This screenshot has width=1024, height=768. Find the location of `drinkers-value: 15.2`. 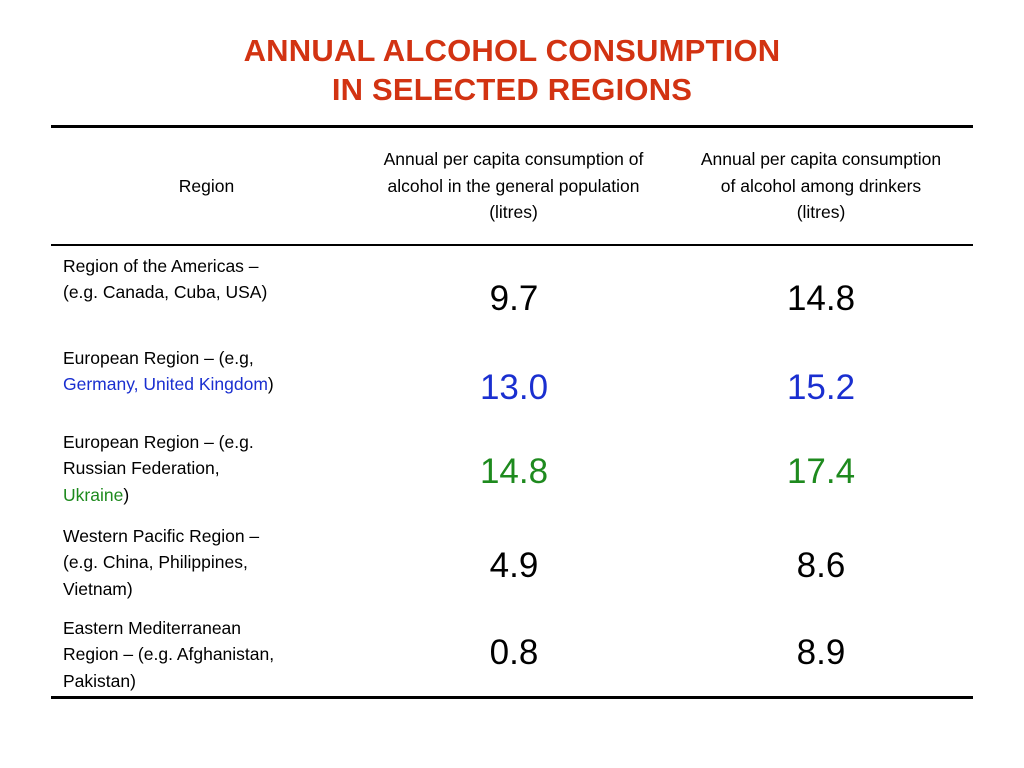

drinkers-value: 15.2 is located at coordinates (821, 387).